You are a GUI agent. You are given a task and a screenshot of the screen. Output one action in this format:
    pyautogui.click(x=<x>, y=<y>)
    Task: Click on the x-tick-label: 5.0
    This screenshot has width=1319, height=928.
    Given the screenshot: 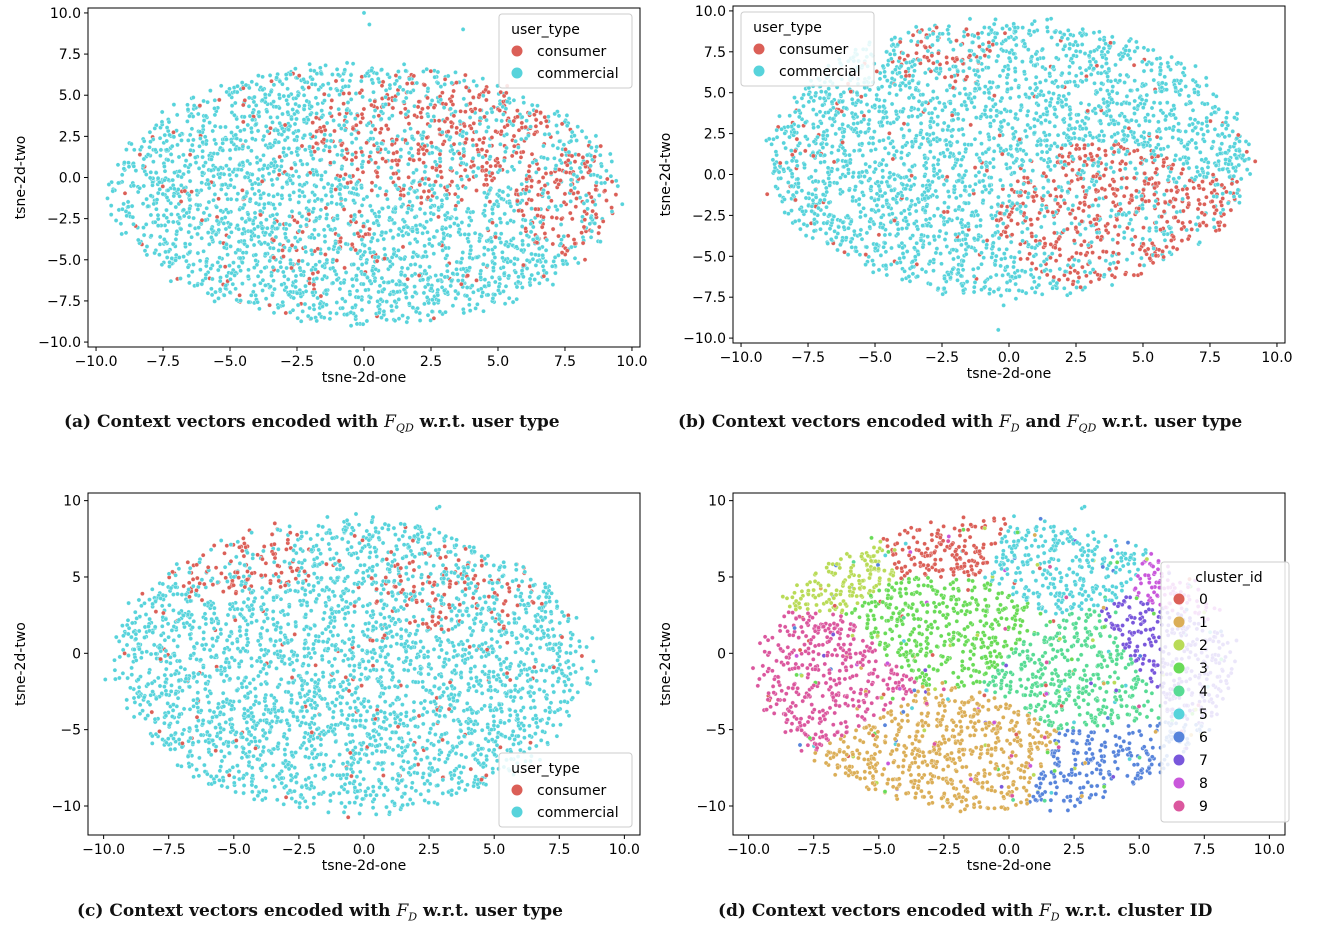 What is the action you would take?
    pyautogui.click(x=498, y=362)
    